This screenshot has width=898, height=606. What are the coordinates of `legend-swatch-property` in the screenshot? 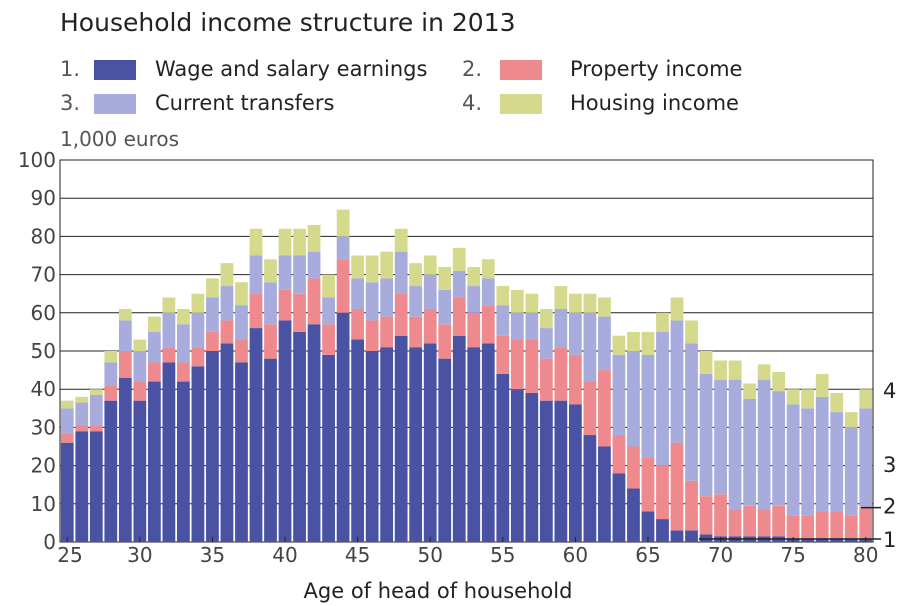 It's located at (521, 70).